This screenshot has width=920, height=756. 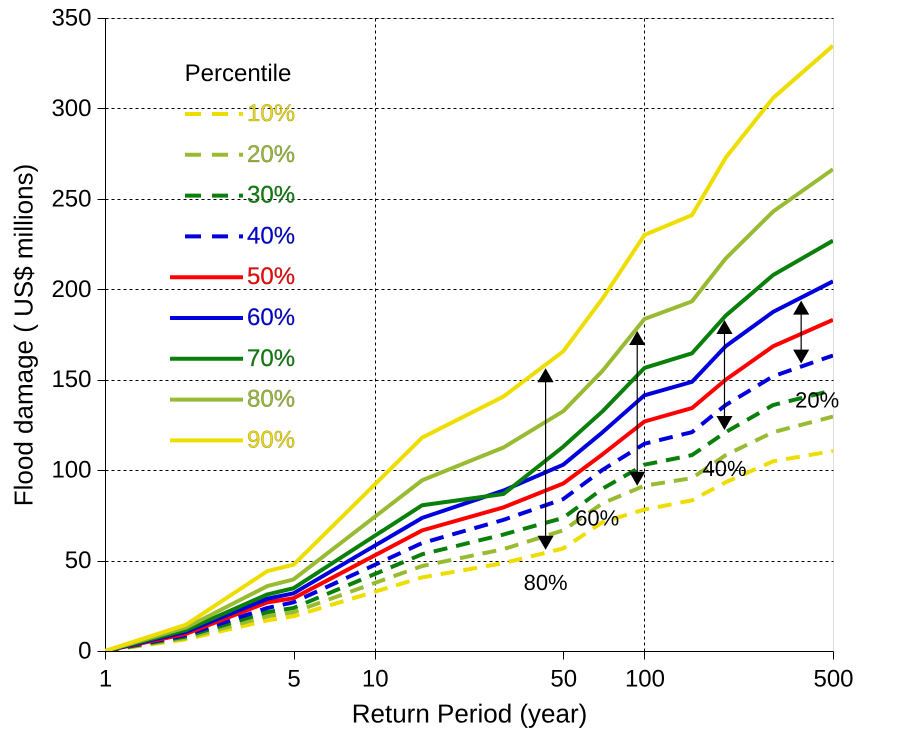 I want to click on legend-label: 90%, so click(x=271, y=440).